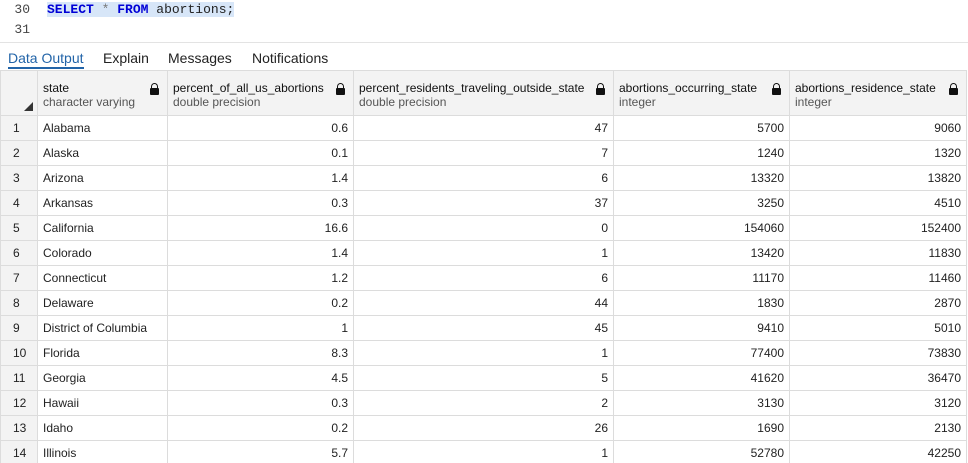  What do you see at coordinates (483, 228) in the screenshot?
I see `table-row: 5 California 16.6 0 154060 152400` at bounding box center [483, 228].